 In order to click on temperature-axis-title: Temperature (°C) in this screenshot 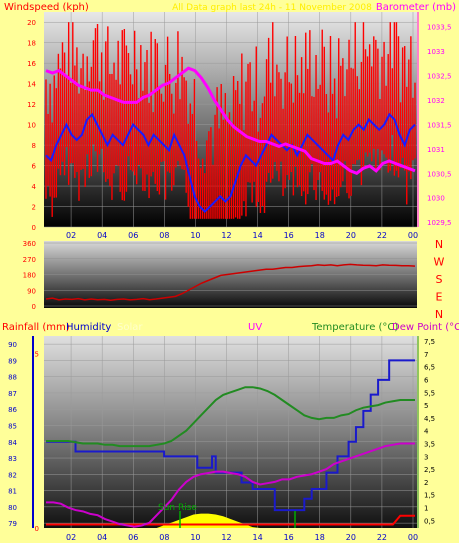, I will do `click(354, 327)`.